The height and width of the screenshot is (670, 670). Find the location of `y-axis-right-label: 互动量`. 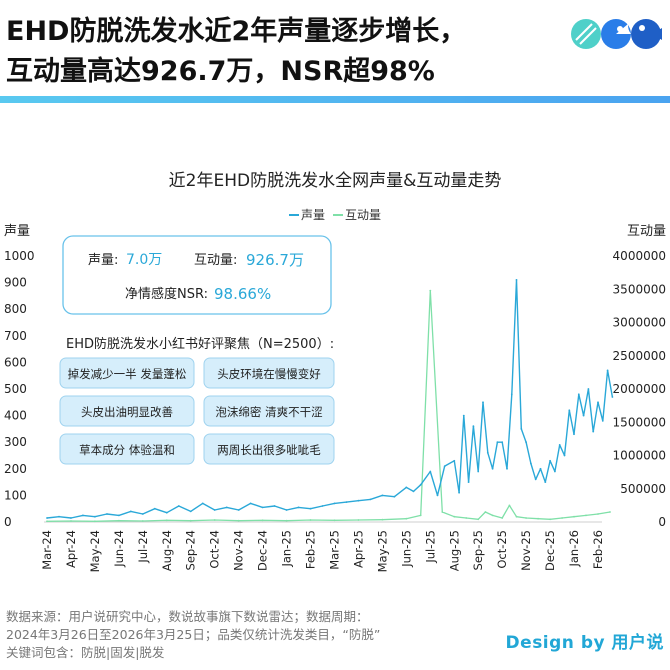

y-axis-right-label: 互动量 is located at coordinates (646, 231).